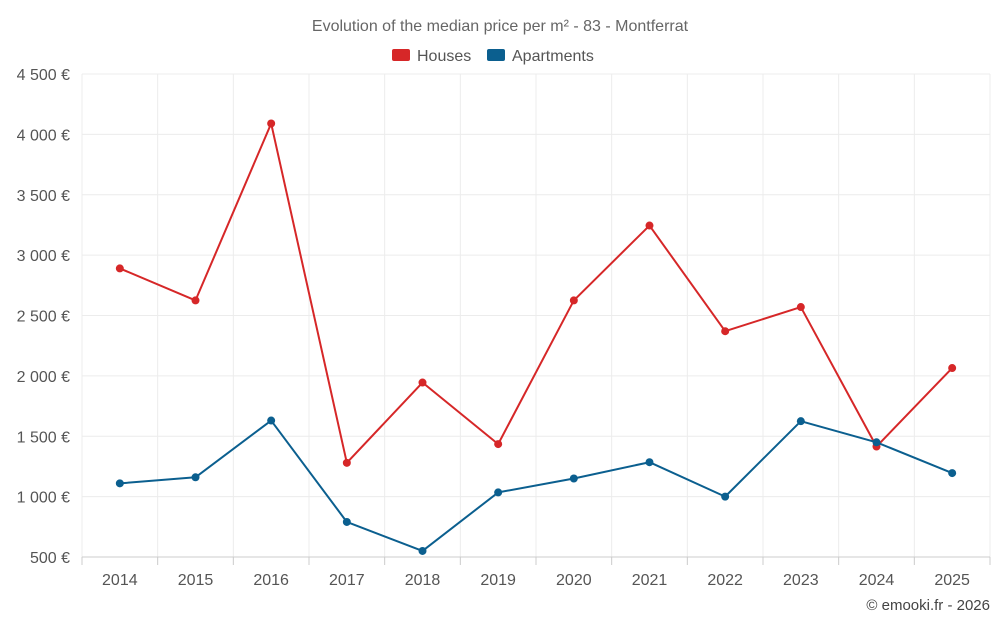 The image size is (1000, 625). I want to click on y-tick-label: 4 000 €, so click(43, 135).